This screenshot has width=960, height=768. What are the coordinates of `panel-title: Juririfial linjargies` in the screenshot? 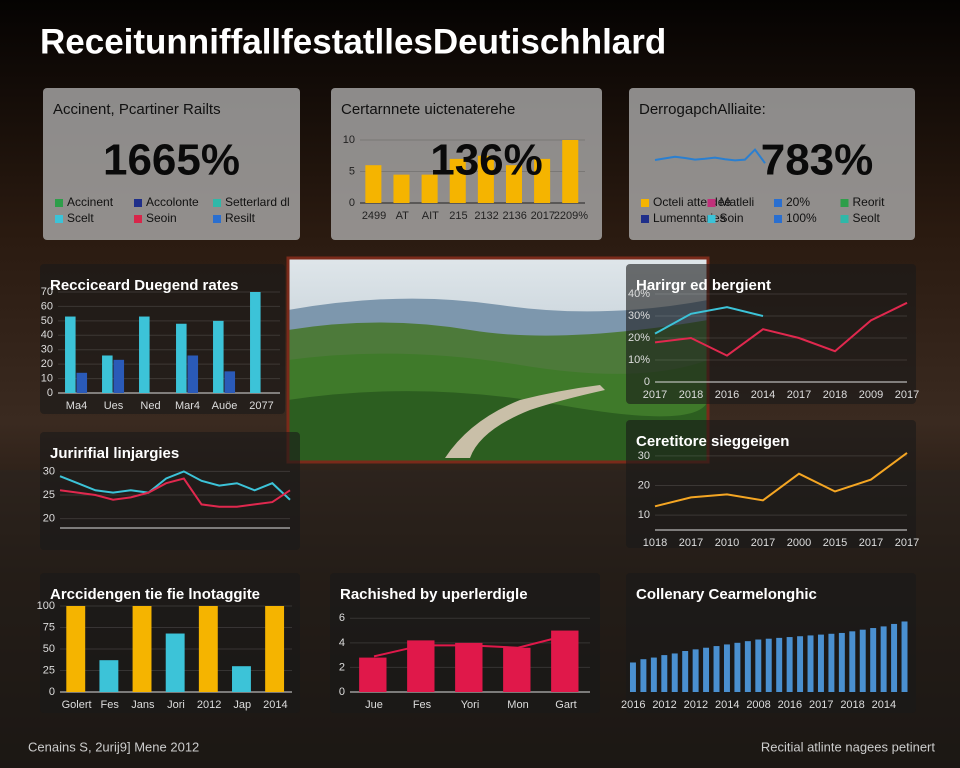 It's located at (114, 453).